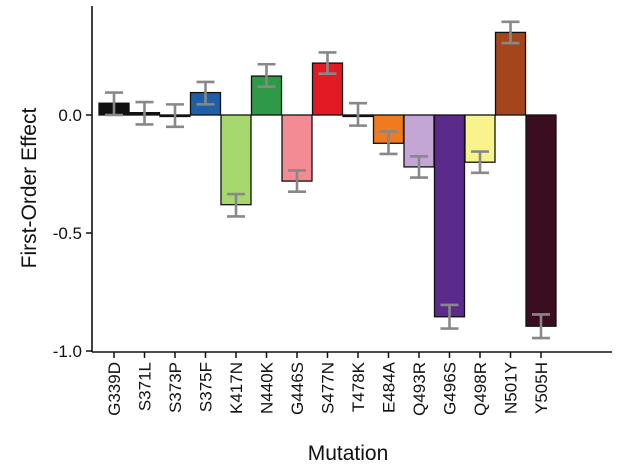  I want to click on y-axis-title: First-Order Effect, so click(29, 188).